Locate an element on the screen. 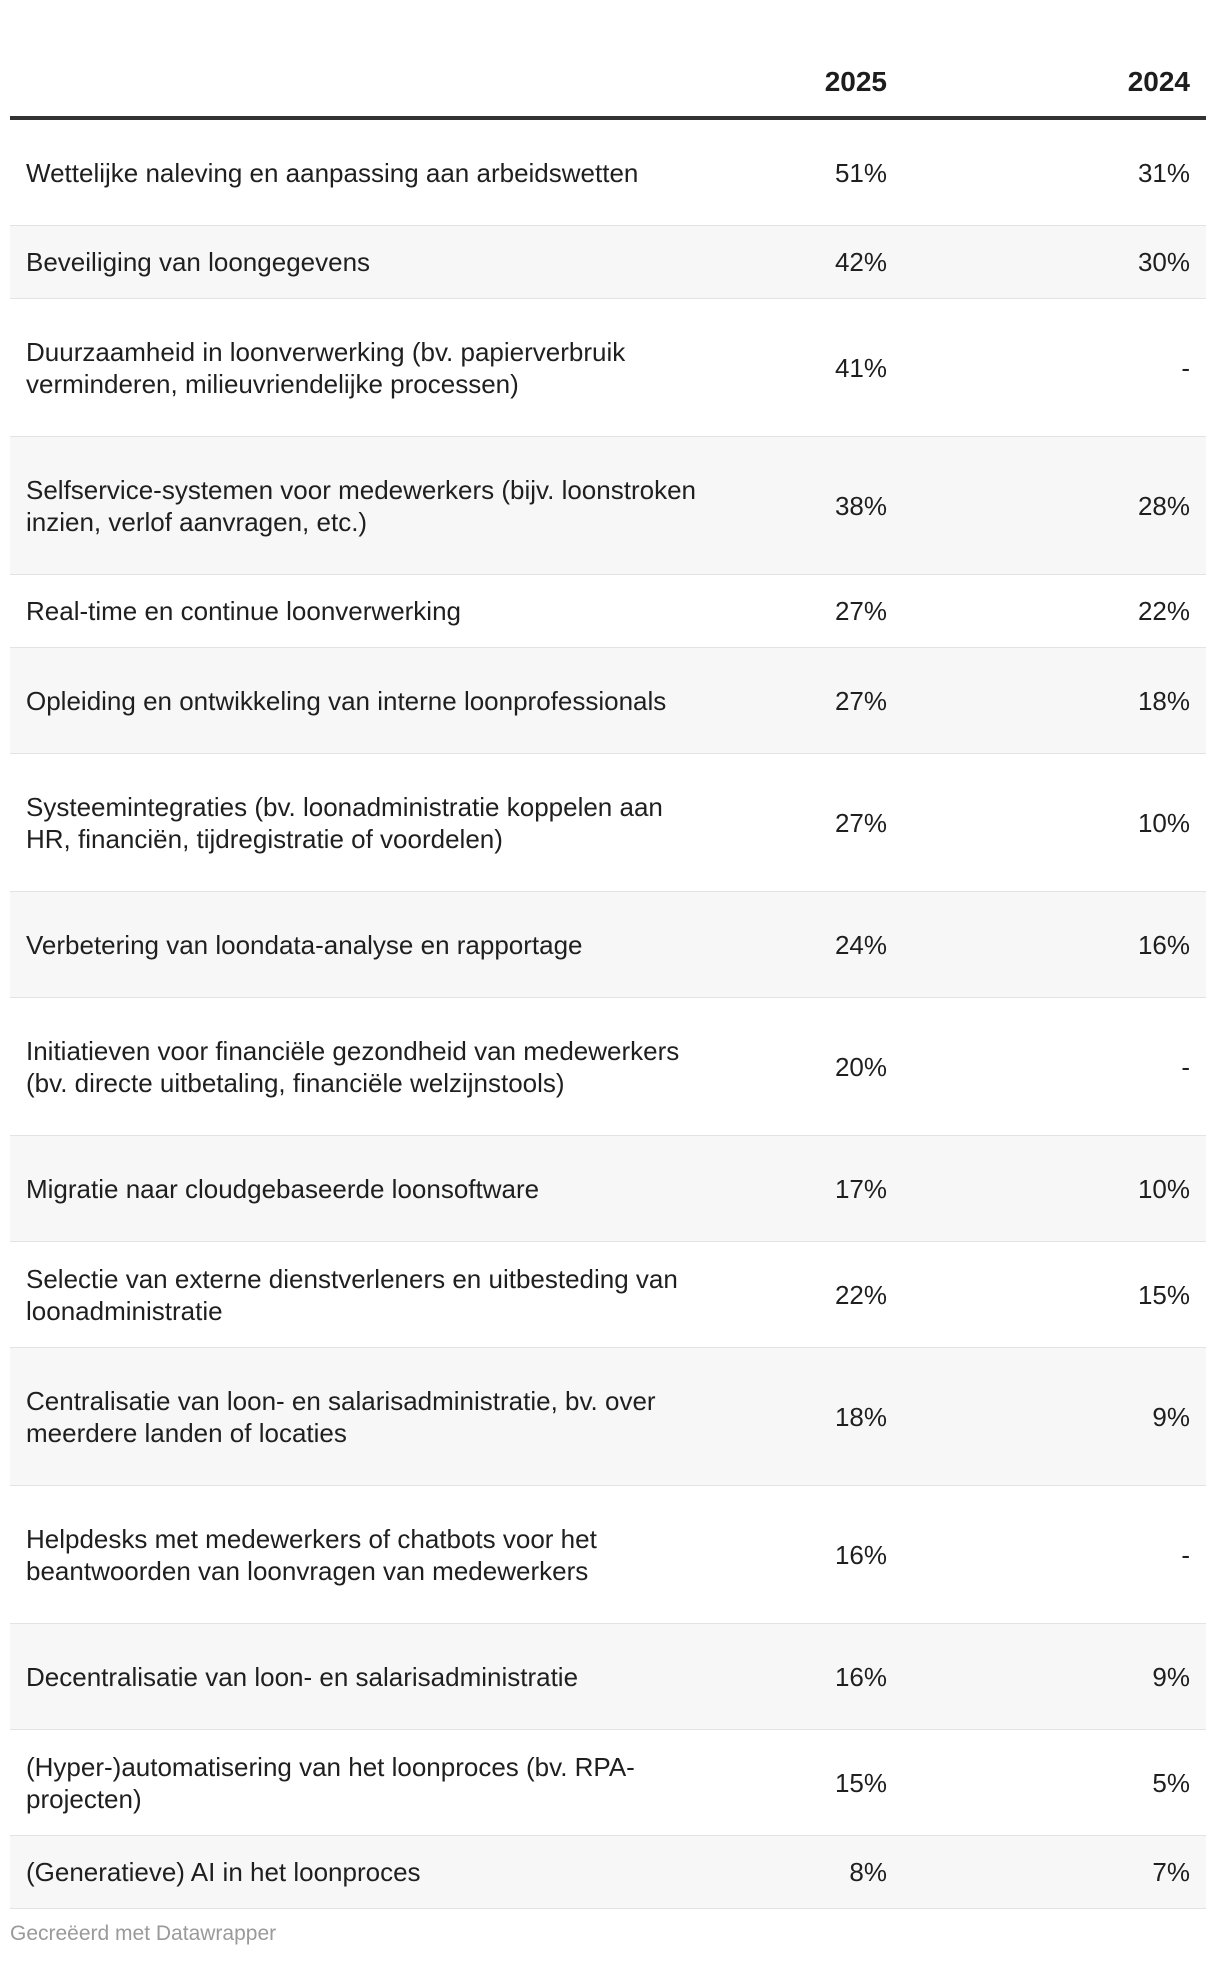  column-header-label is located at coordinates (375, 60).